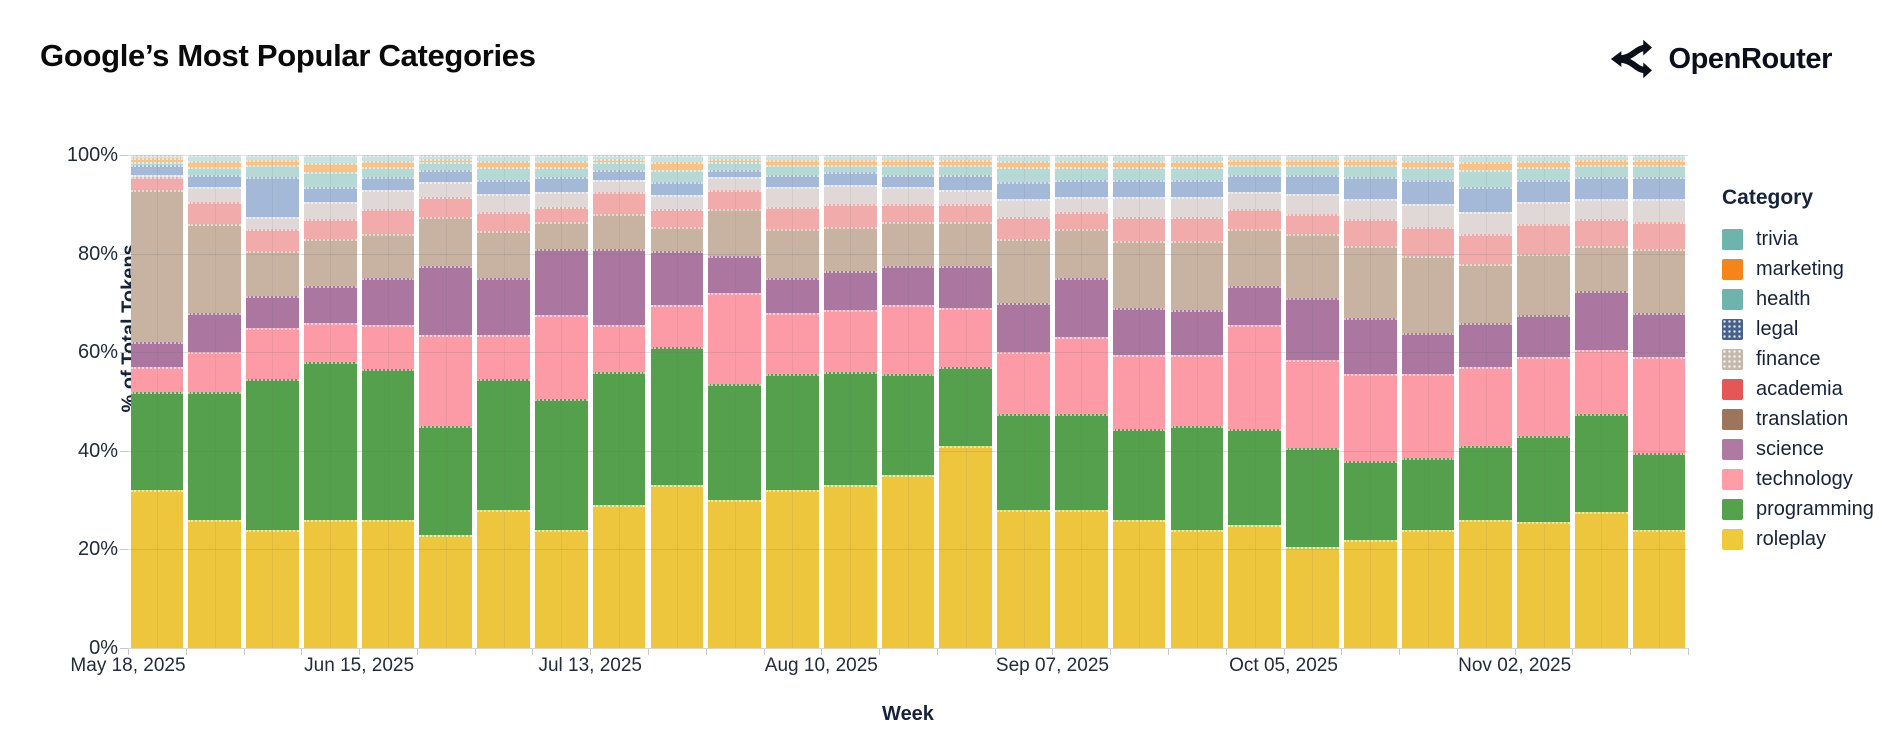 This screenshot has height=732, width=1882. I want to click on openrouter-logo: OpenRouter, so click(1720, 59).